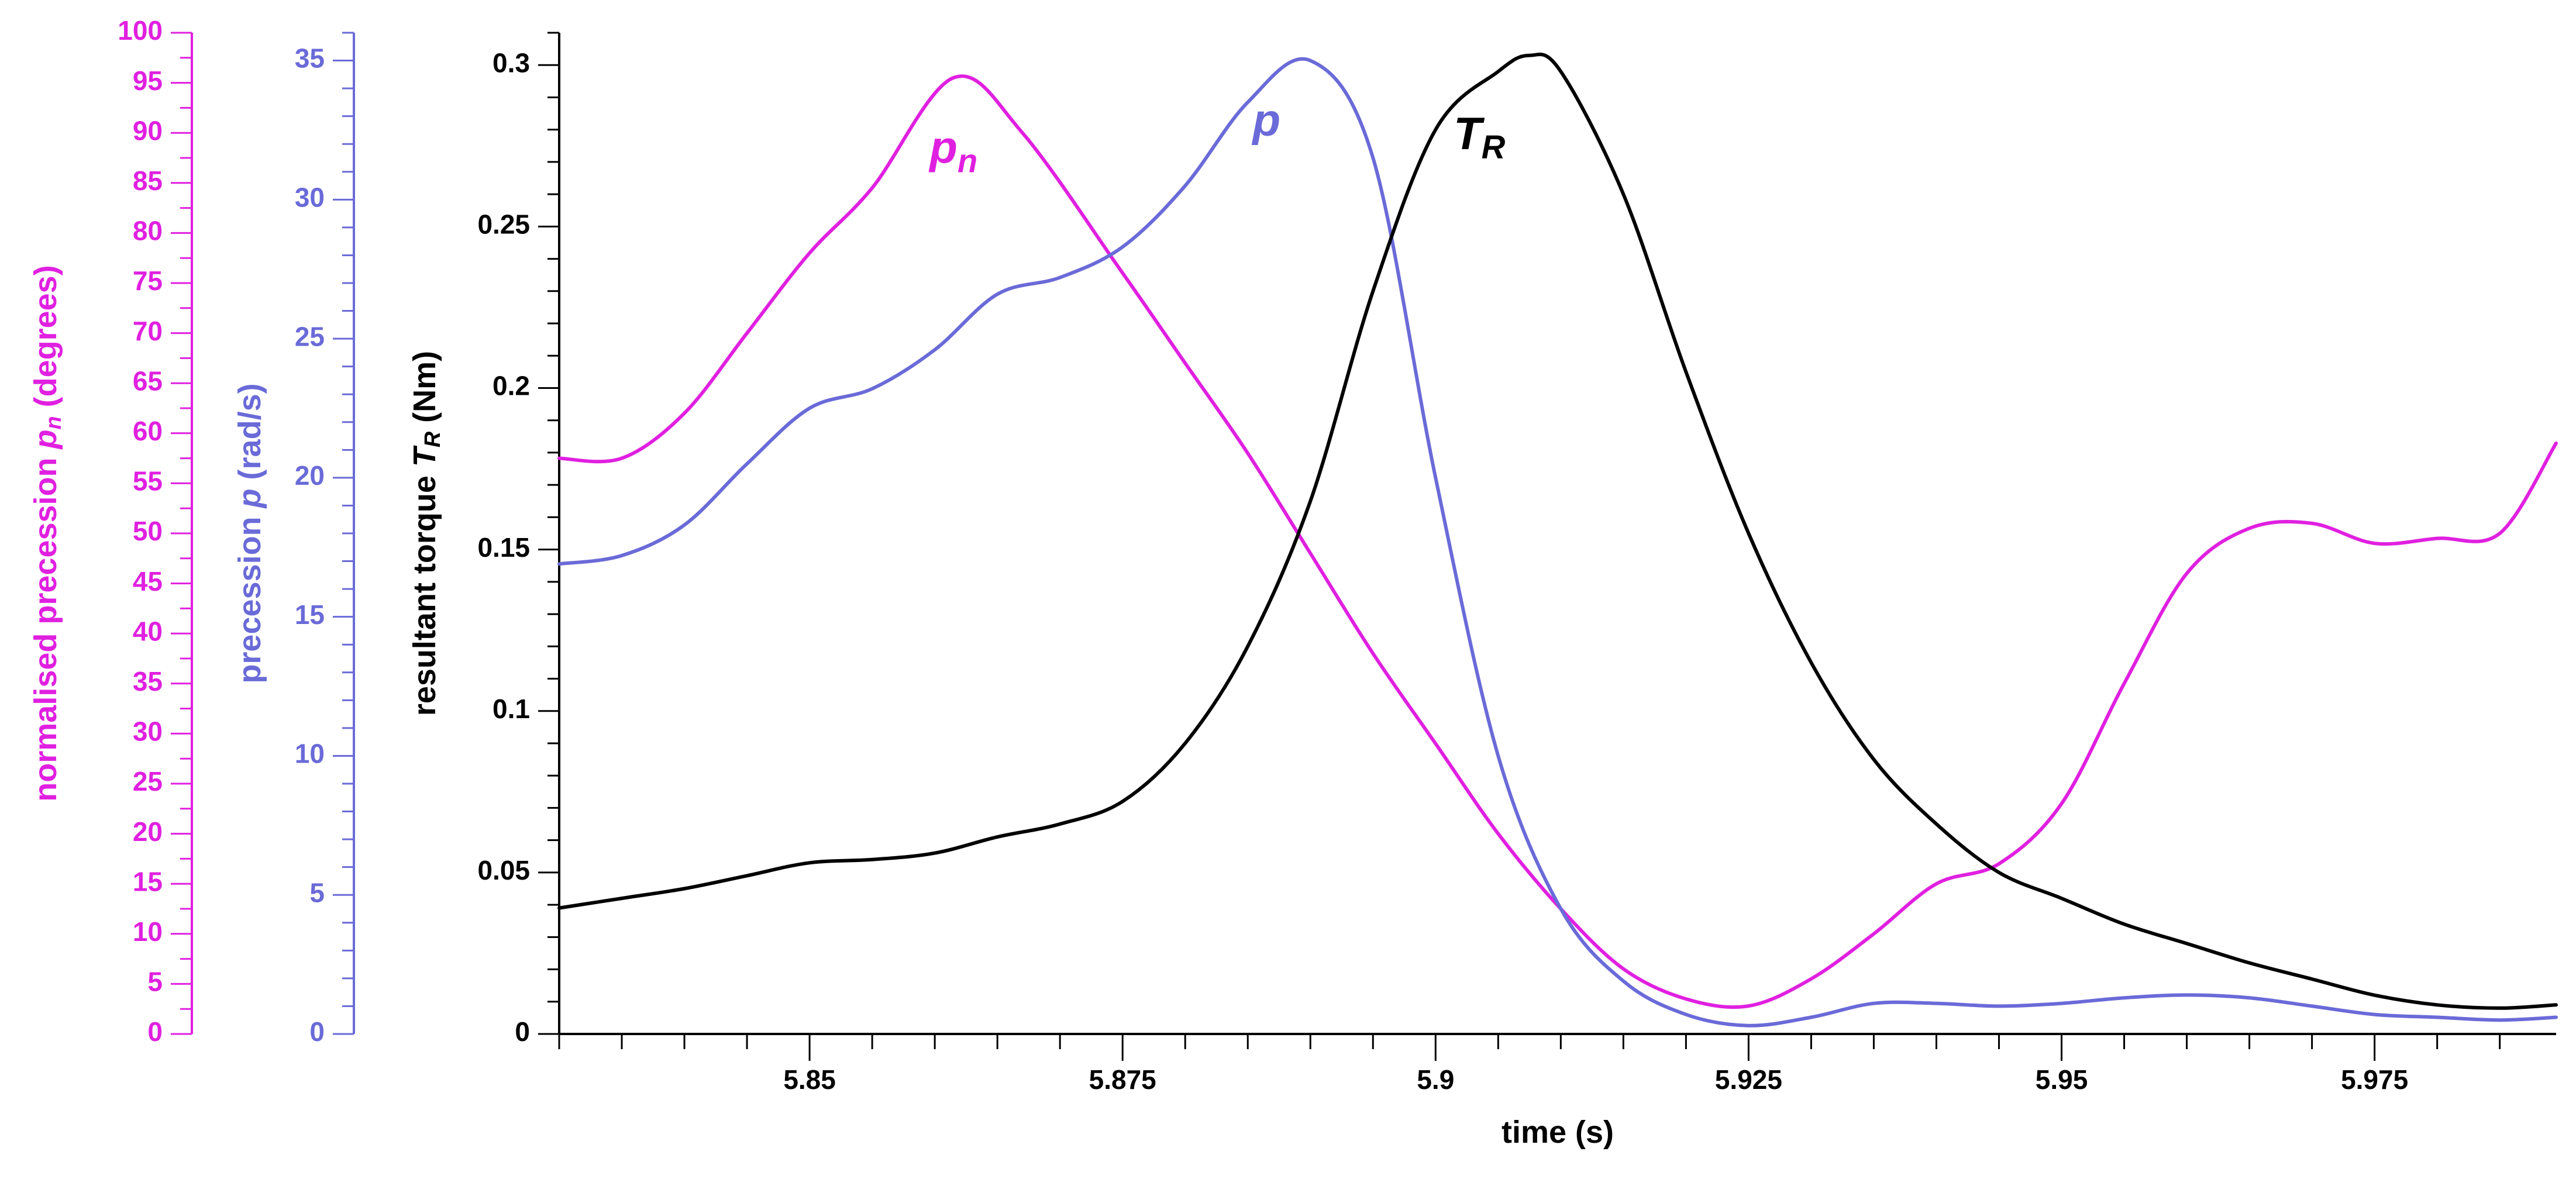  What do you see at coordinates (310, 197) in the screenshot?
I see `p-tick-label: 30` at bounding box center [310, 197].